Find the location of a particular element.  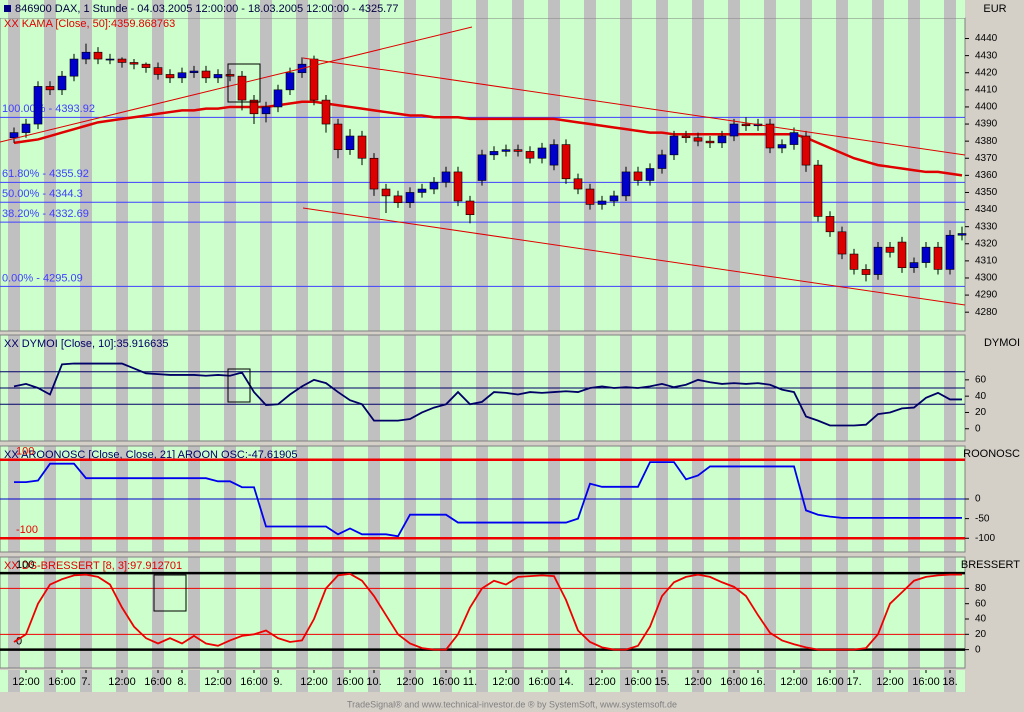

y-tick-label: 4410 is located at coordinates (986, 89).